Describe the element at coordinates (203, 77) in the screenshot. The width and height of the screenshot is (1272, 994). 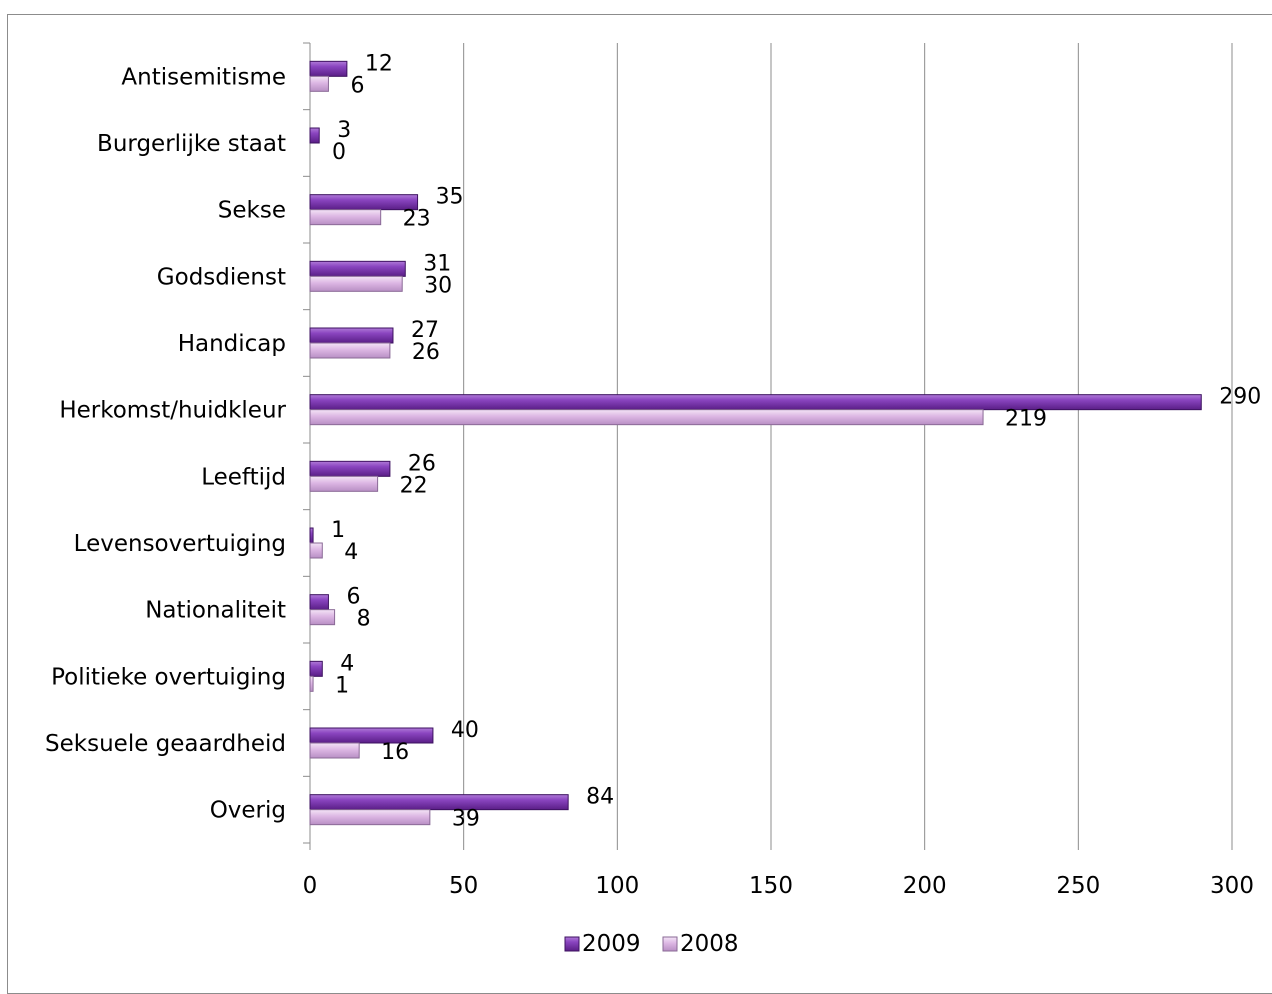
I see `category-label: Antisemitisme` at that location.